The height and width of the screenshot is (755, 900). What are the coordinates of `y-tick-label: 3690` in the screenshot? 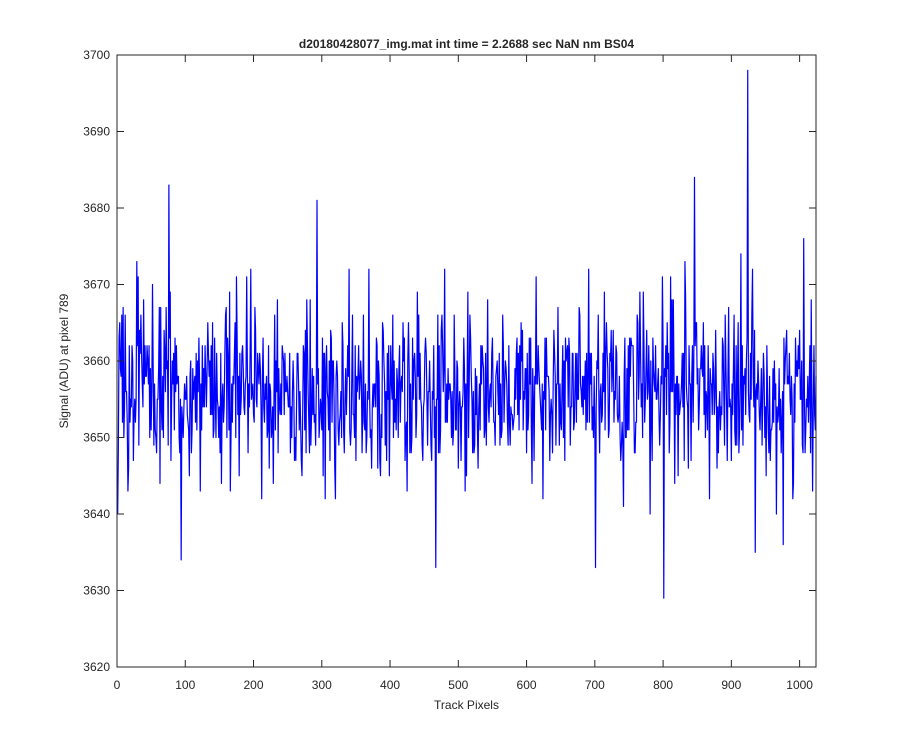 It's located at (96, 132).